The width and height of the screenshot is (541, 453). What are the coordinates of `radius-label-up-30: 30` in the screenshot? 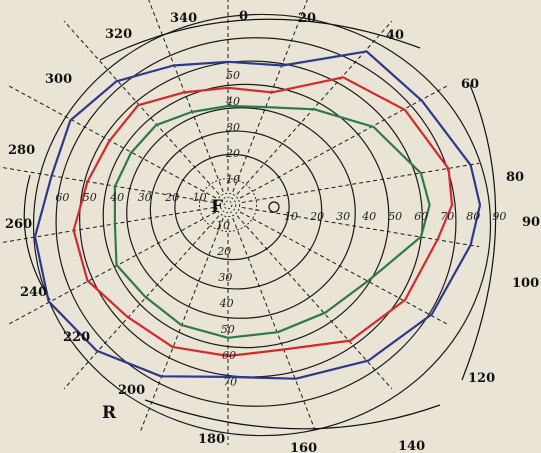 It's located at (233, 127).